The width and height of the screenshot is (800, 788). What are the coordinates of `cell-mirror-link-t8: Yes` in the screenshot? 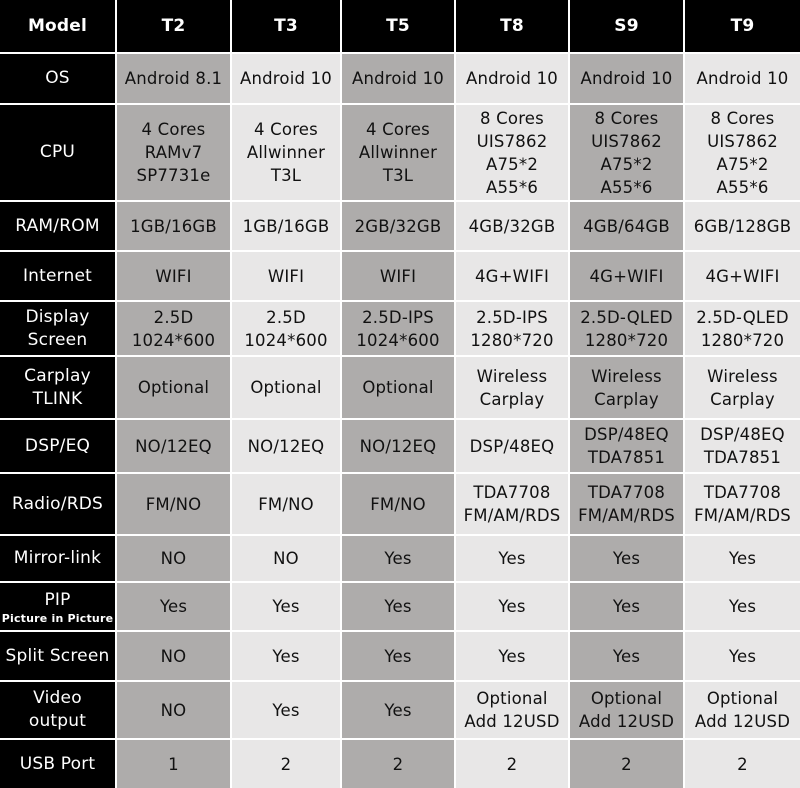 It's located at (512, 558).